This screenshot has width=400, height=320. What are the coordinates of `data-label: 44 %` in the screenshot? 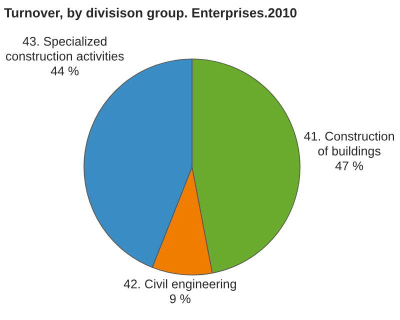 It's located at (64, 71).